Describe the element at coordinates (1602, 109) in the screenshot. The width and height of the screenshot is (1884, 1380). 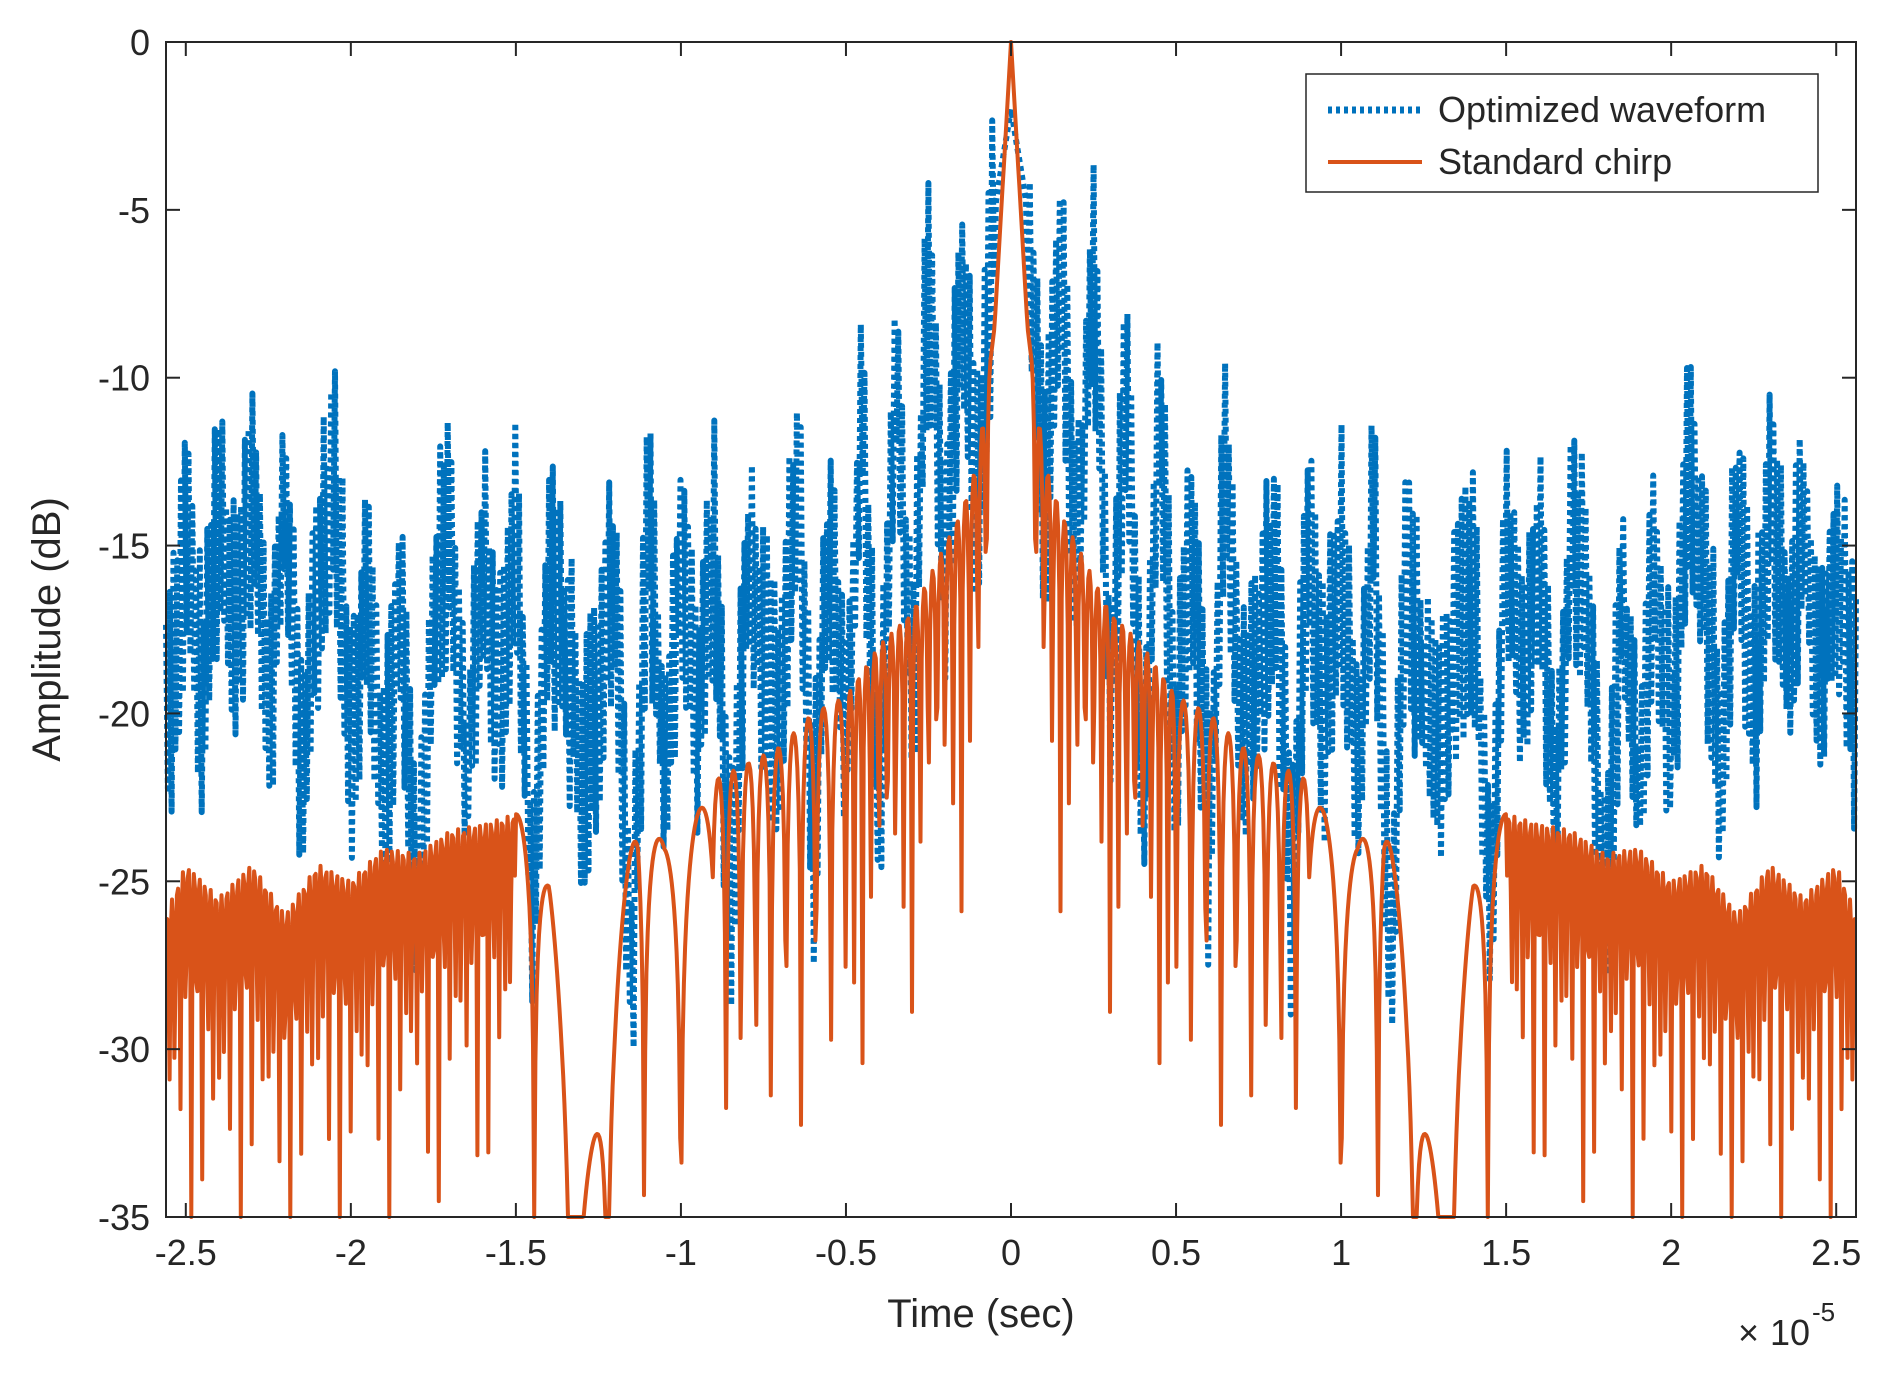
I see `legend-label-optimized-waveform: Optimized waveform` at that location.